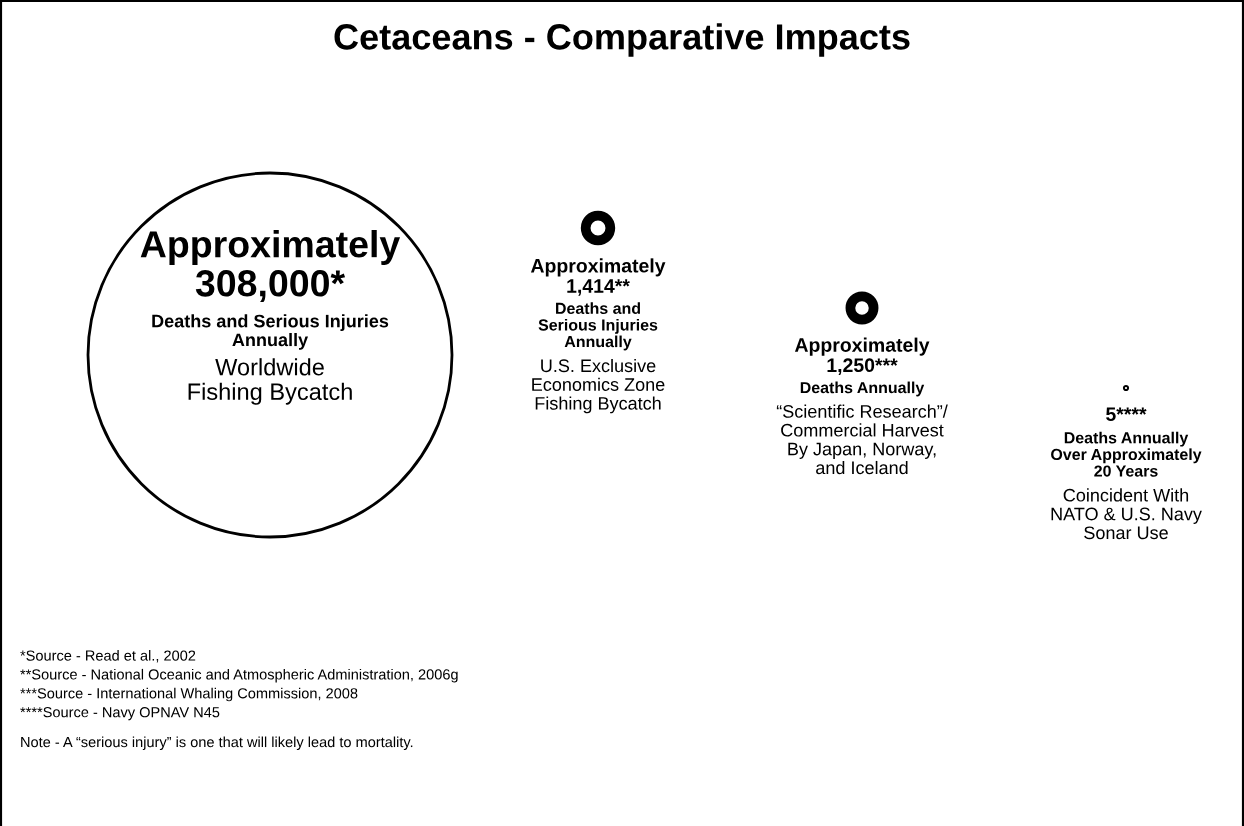 The height and width of the screenshot is (826, 1244). What do you see at coordinates (217, 743) in the screenshot?
I see `text: Note - A “serious injury” is one that will likely lead to mortality.` at bounding box center [217, 743].